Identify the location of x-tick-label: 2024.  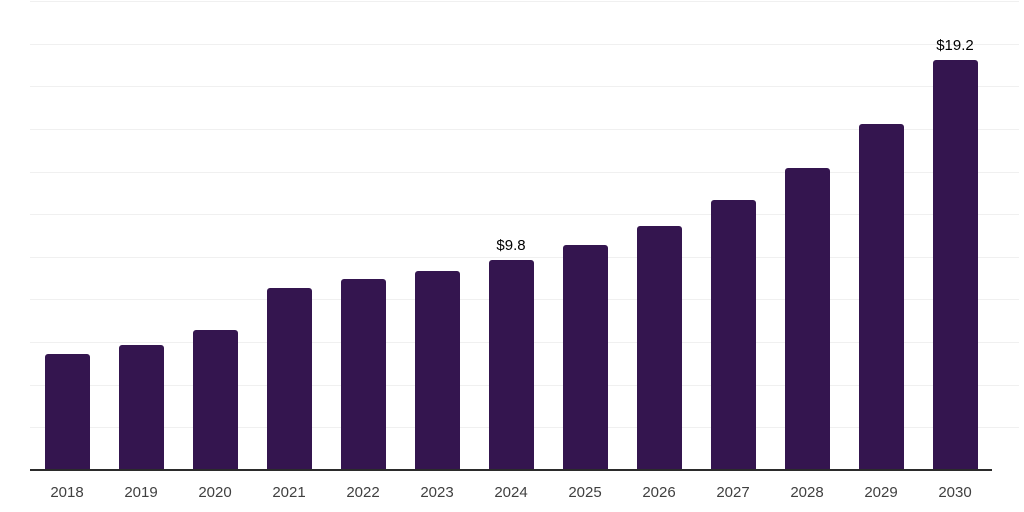
(511, 492).